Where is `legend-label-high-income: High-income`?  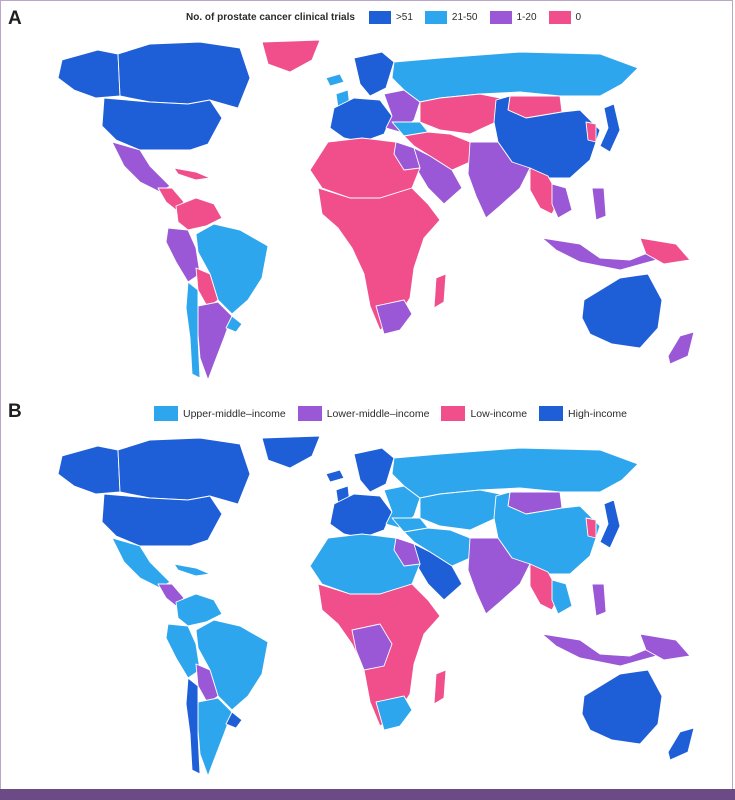
legend-label-high-income: High-income is located at coordinates (597, 413).